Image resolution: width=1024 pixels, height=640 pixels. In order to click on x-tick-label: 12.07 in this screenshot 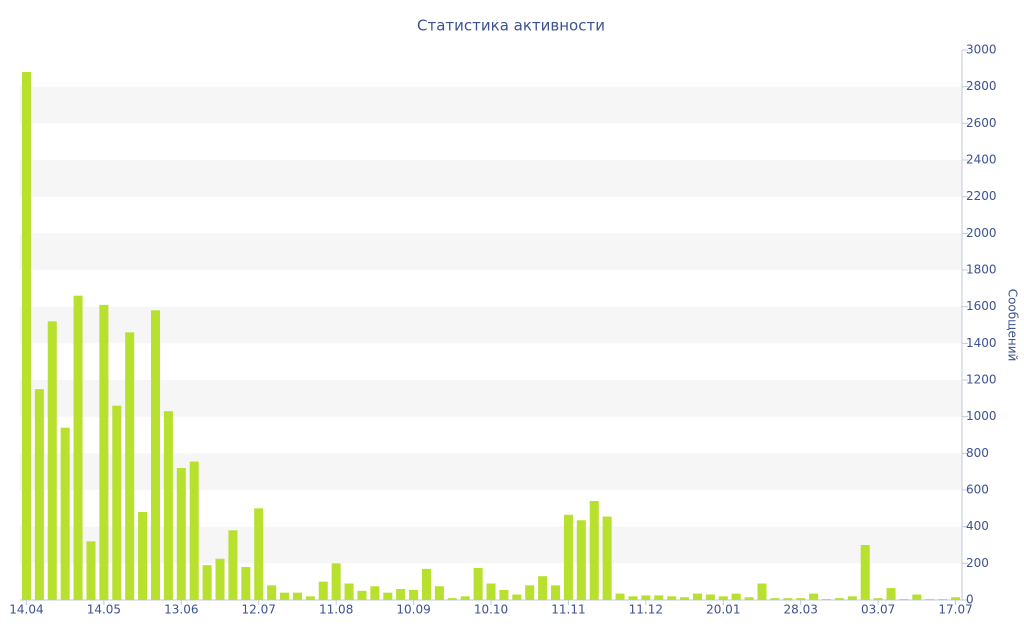, I will do `click(259, 610)`.